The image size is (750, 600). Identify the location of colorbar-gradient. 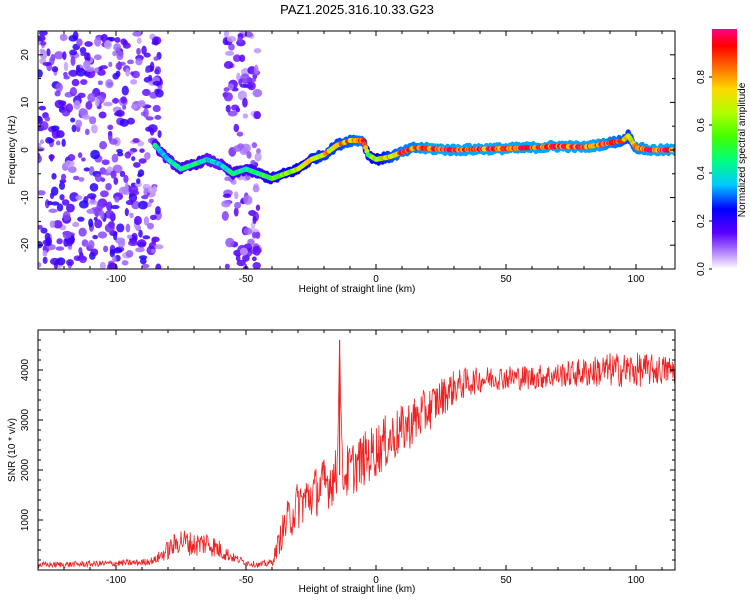
(724, 149).